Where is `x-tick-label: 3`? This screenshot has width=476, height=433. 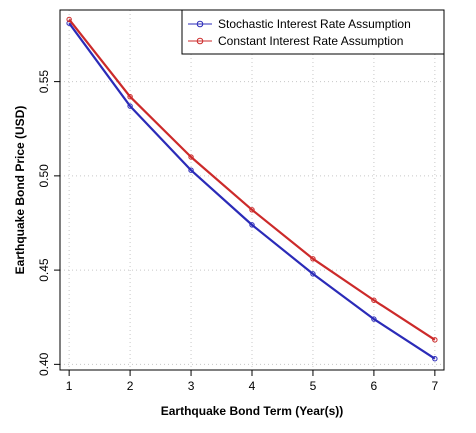
x-tick-label: 3 is located at coordinates (191, 386).